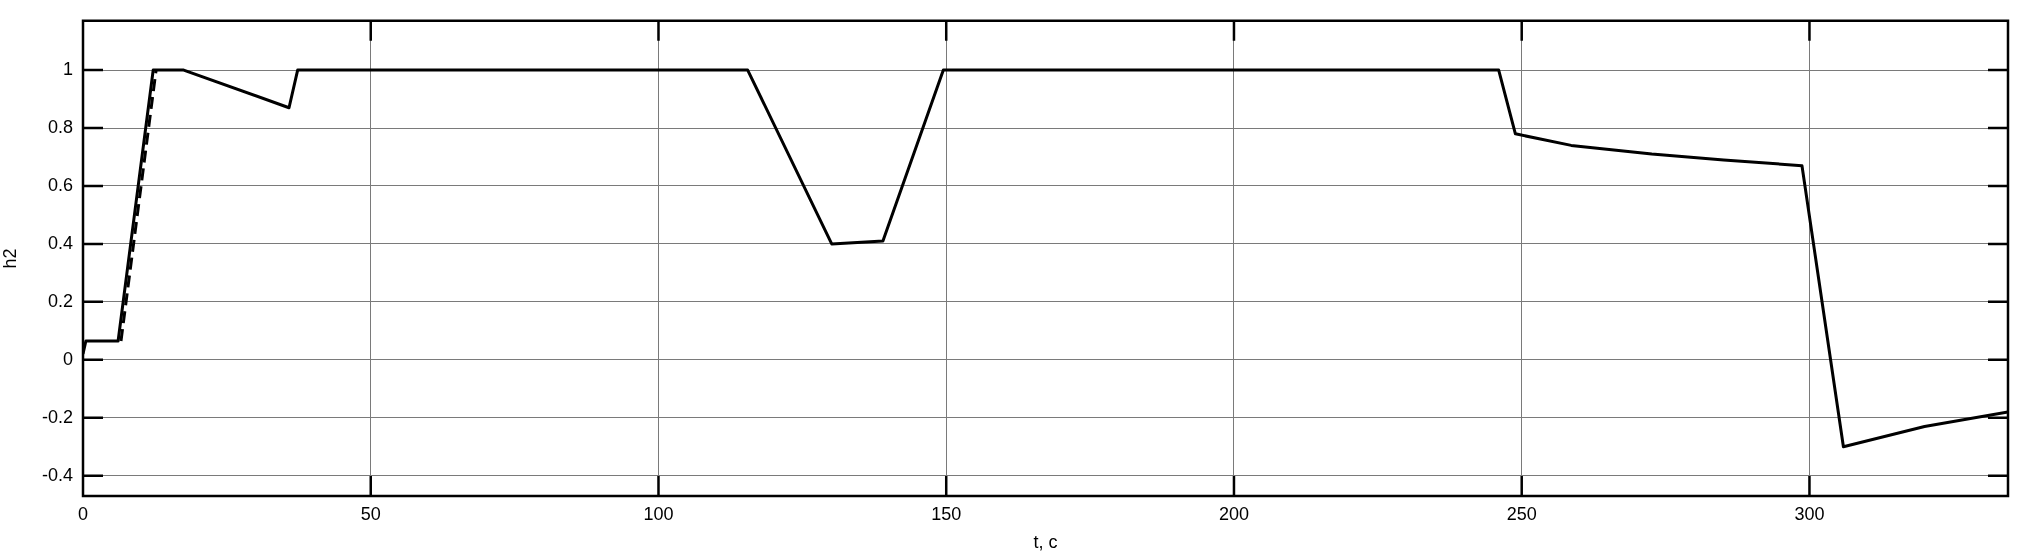 The width and height of the screenshot is (2020, 556). What do you see at coordinates (1233, 513) in the screenshot?
I see `x-tick-label: 200` at bounding box center [1233, 513].